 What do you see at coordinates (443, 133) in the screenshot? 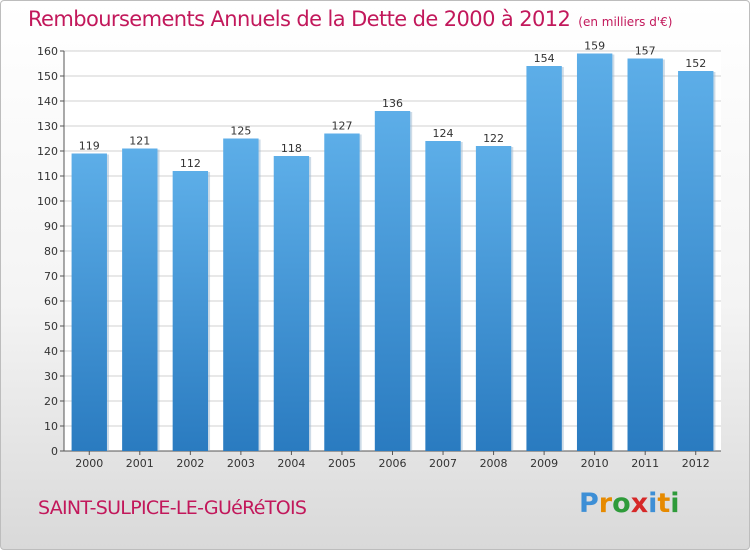
I see `bar-value-label: 124` at bounding box center [443, 133].